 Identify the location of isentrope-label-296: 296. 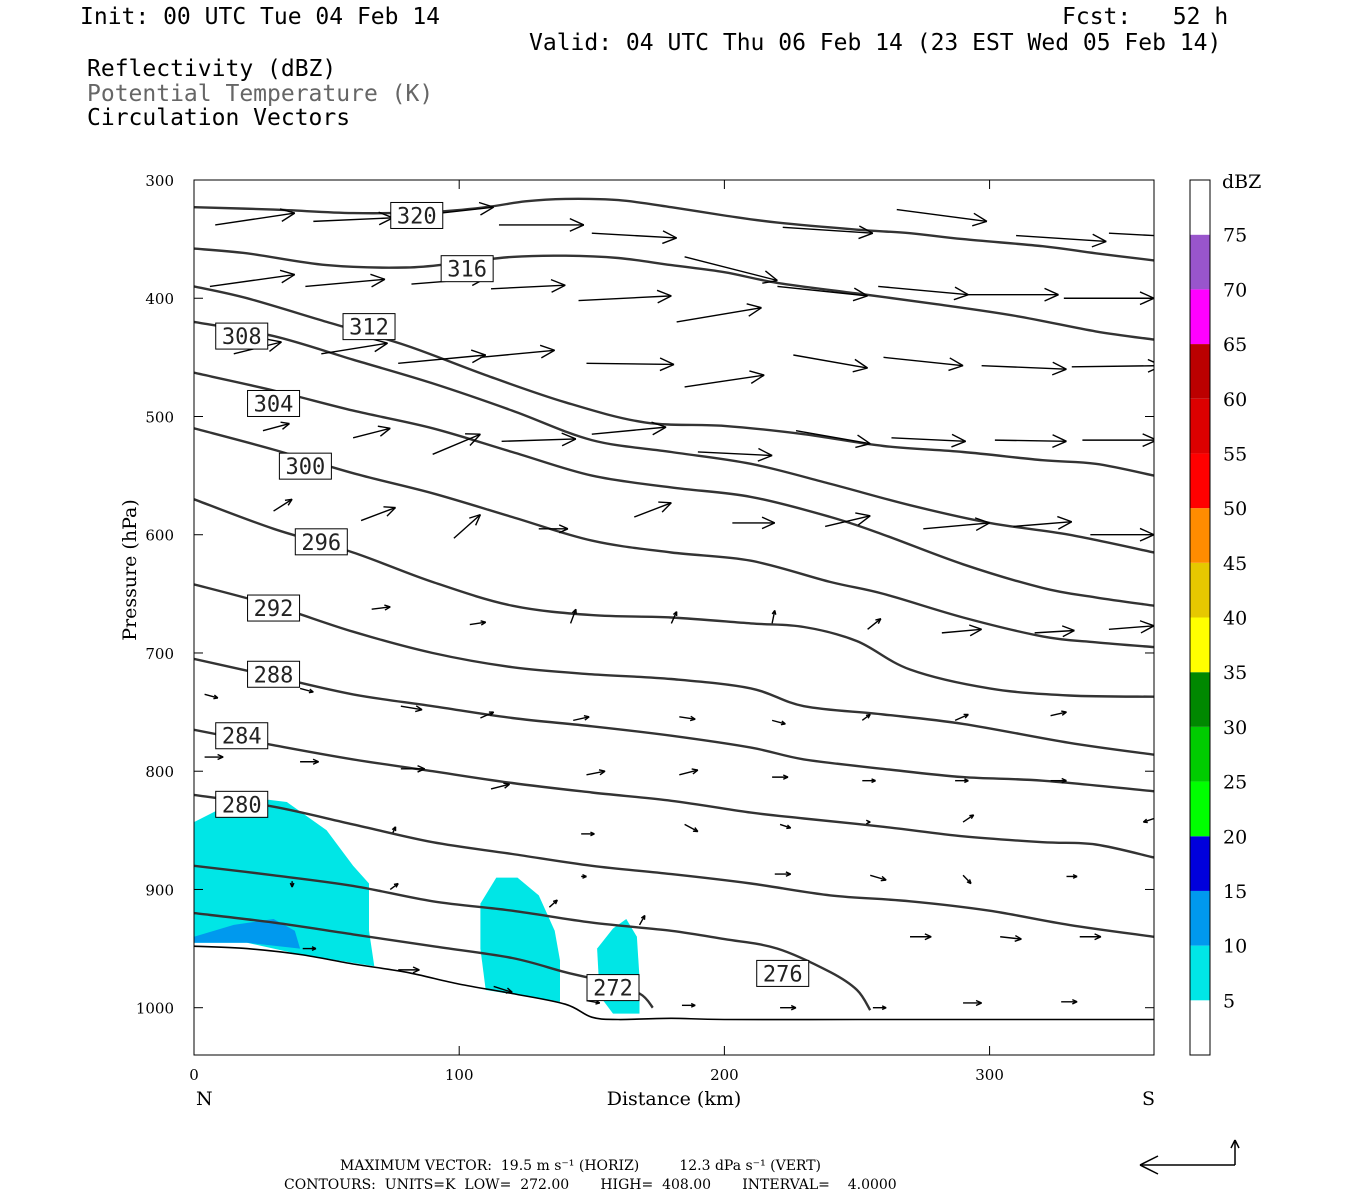
(321, 543).